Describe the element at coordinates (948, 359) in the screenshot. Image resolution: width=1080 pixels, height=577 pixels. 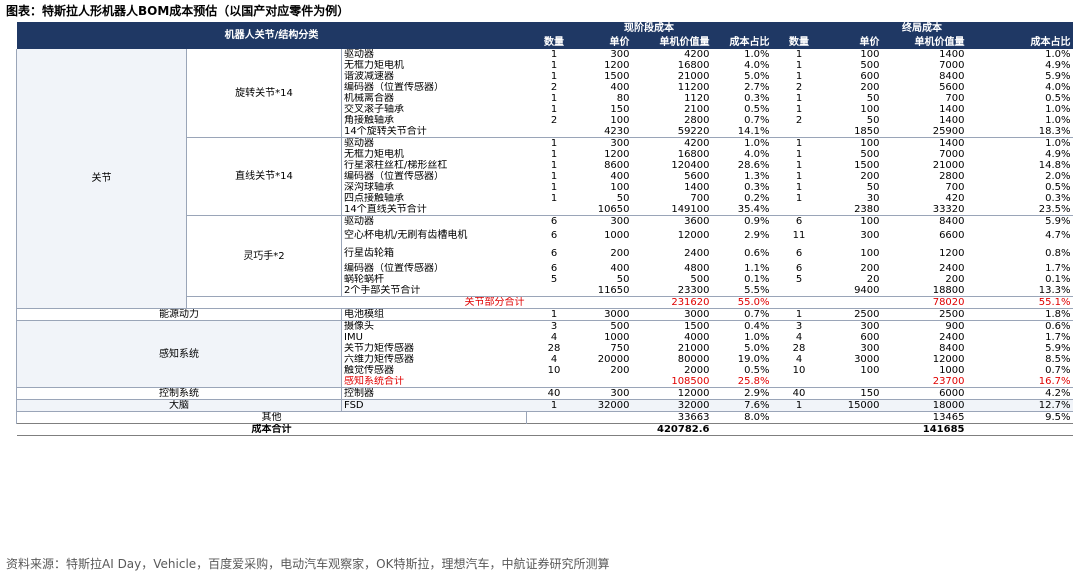
I see `value-cell: 12000` at that location.